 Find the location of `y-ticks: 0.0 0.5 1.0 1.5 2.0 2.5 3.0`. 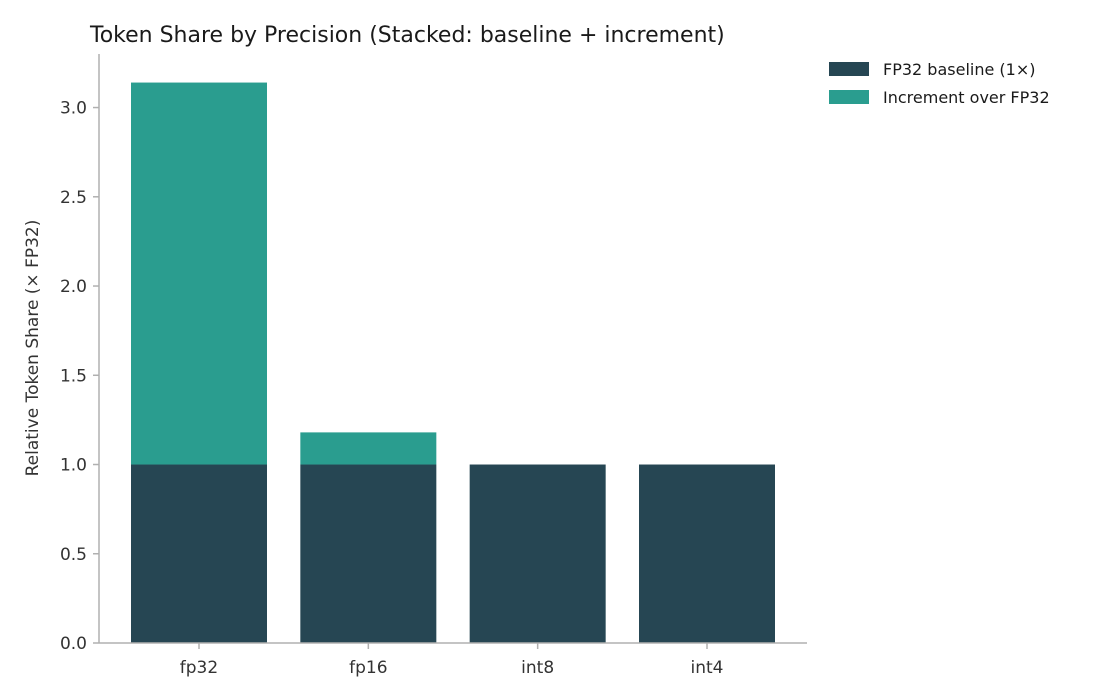

y-ticks: 0.0 0.5 1.0 1.5 2.0 2.5 3.0 is located at coordinates (79, 376).